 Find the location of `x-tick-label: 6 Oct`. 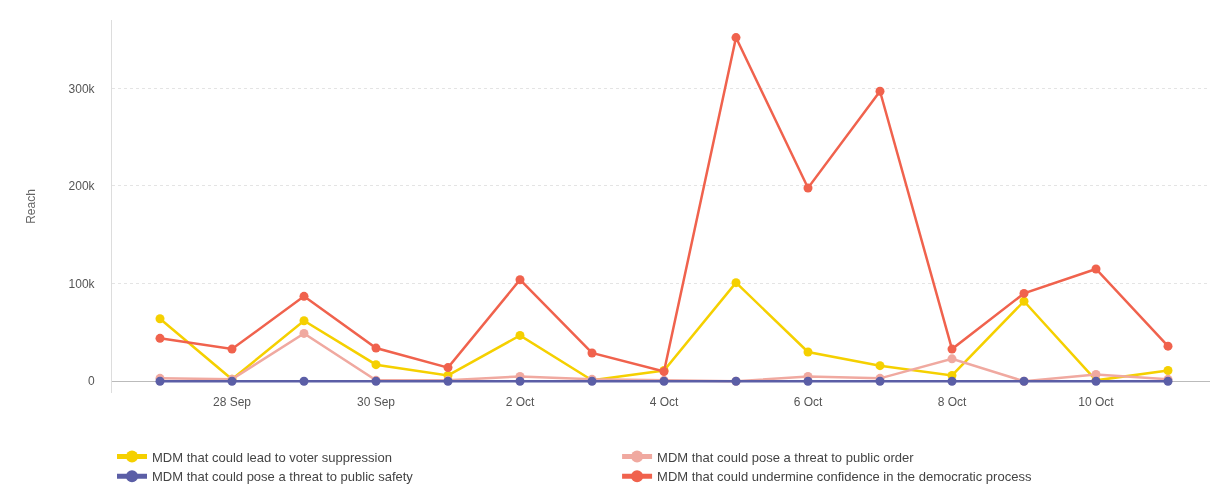

x-tick-label: 6 Oct is located at coordinates (808, 402).